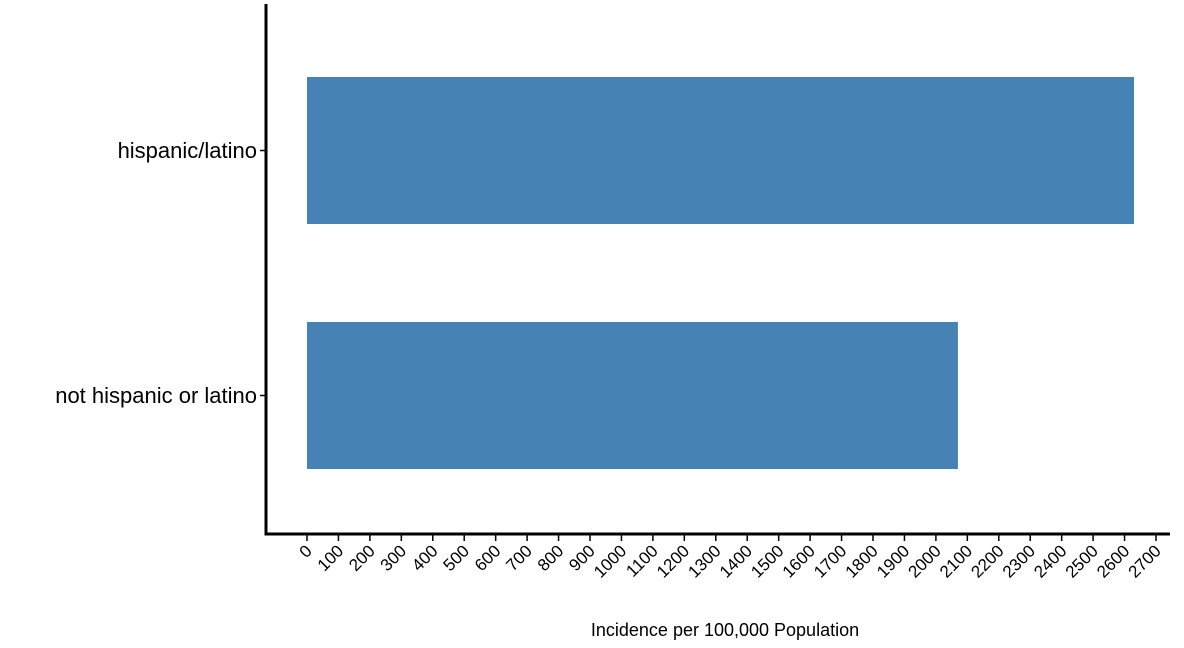 The height and width of the screenshot is (648, 1184). What do you see at coordinates (925, 561) in the screenshot?
I see `x-tick-label-20: 2000` at bounding box center [925, 561].